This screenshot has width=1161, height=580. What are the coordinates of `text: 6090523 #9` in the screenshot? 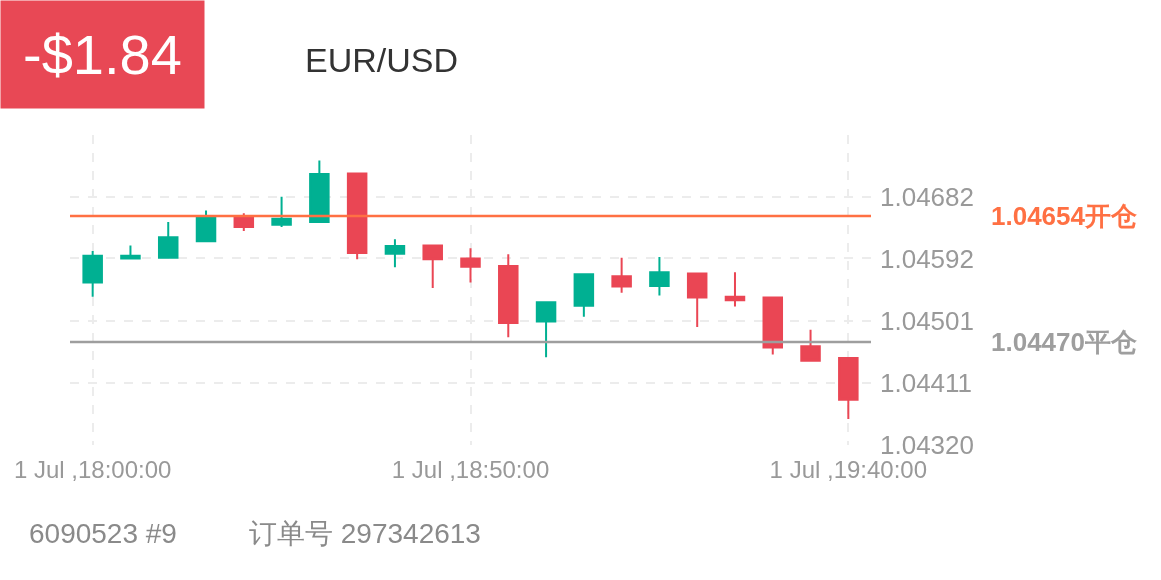 It's located at (103, 533).